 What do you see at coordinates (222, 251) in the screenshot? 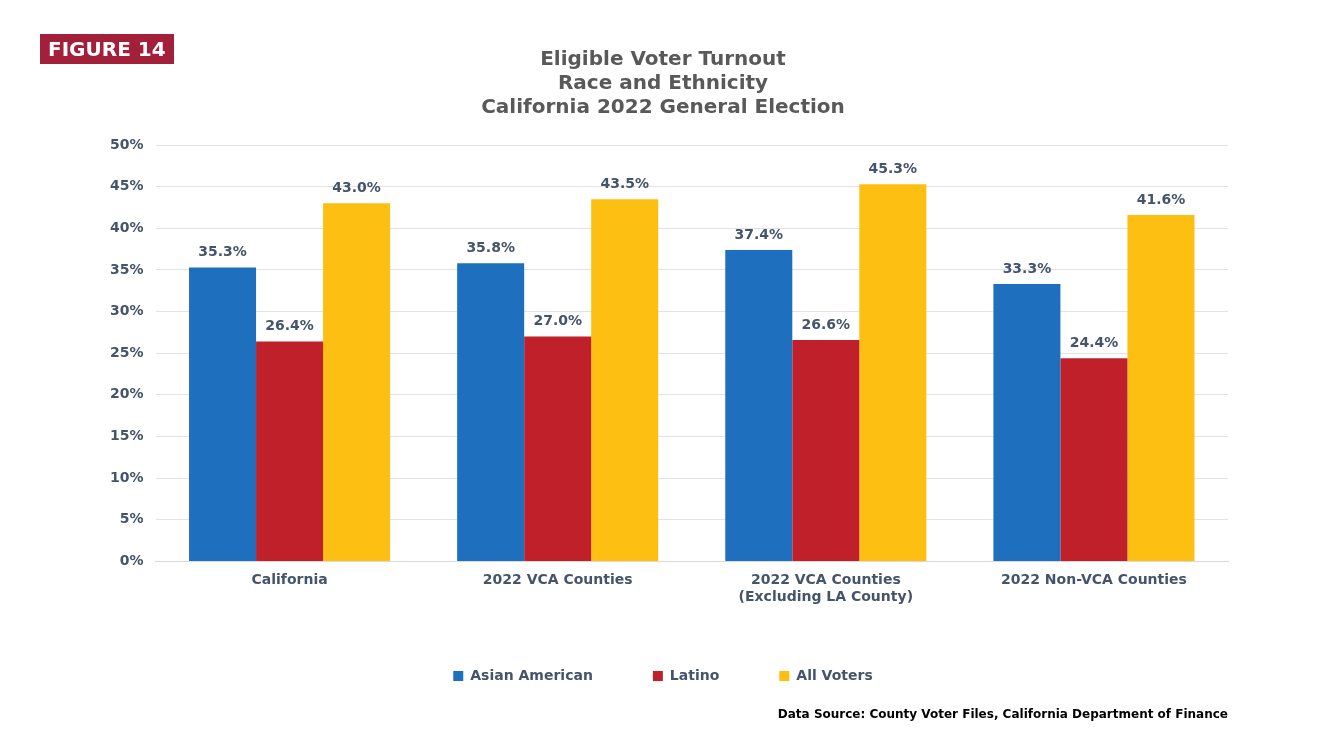
I see `data-label: 35.3%` at bounding box center [222, 251].